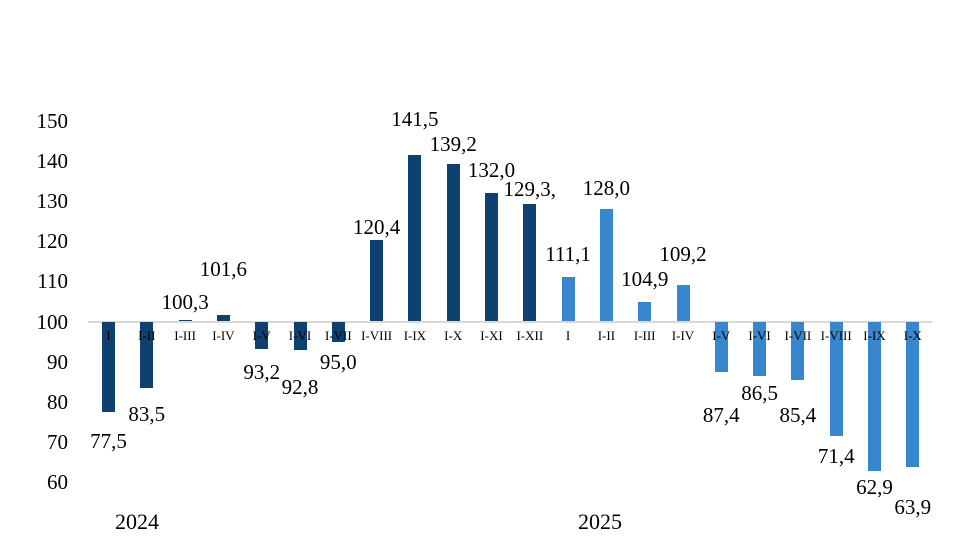 The width and height of the screenshot is (964, 548). Describe the element at coordinates (377, 280) in the screenshot. I see `bar-2024-I-VIII` at that location.